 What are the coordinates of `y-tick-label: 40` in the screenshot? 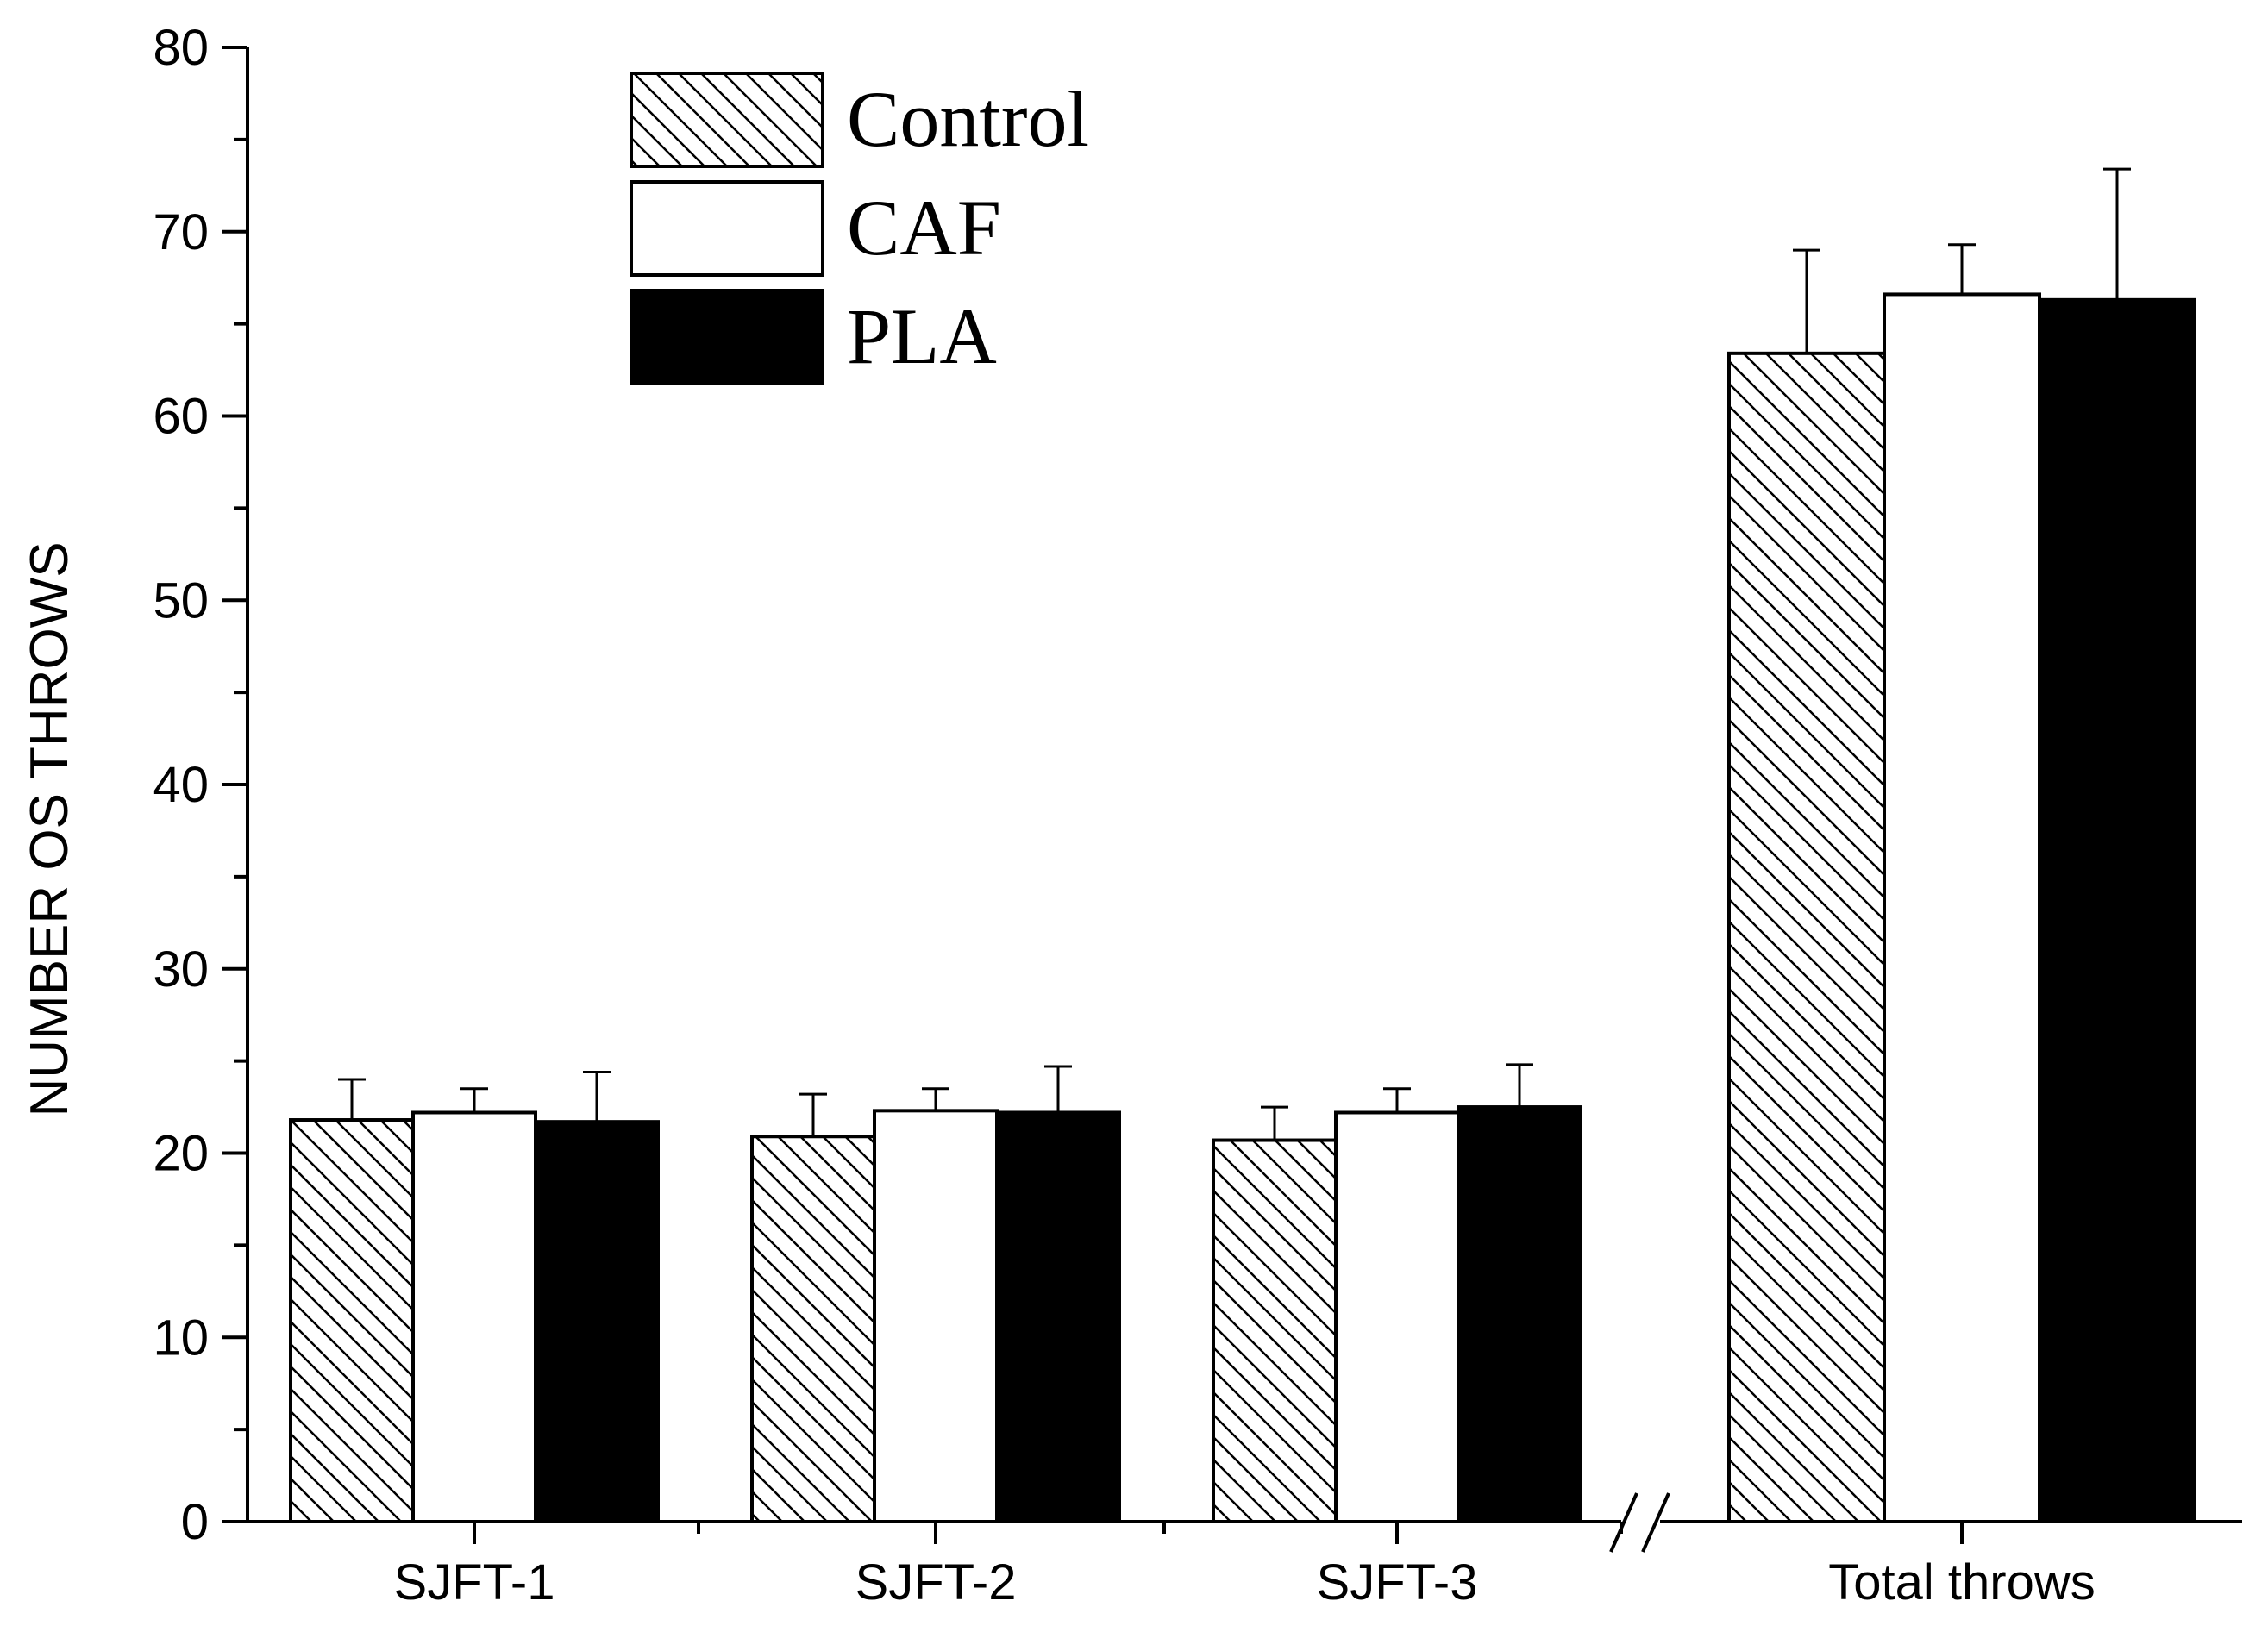 It's located at (181, 785).